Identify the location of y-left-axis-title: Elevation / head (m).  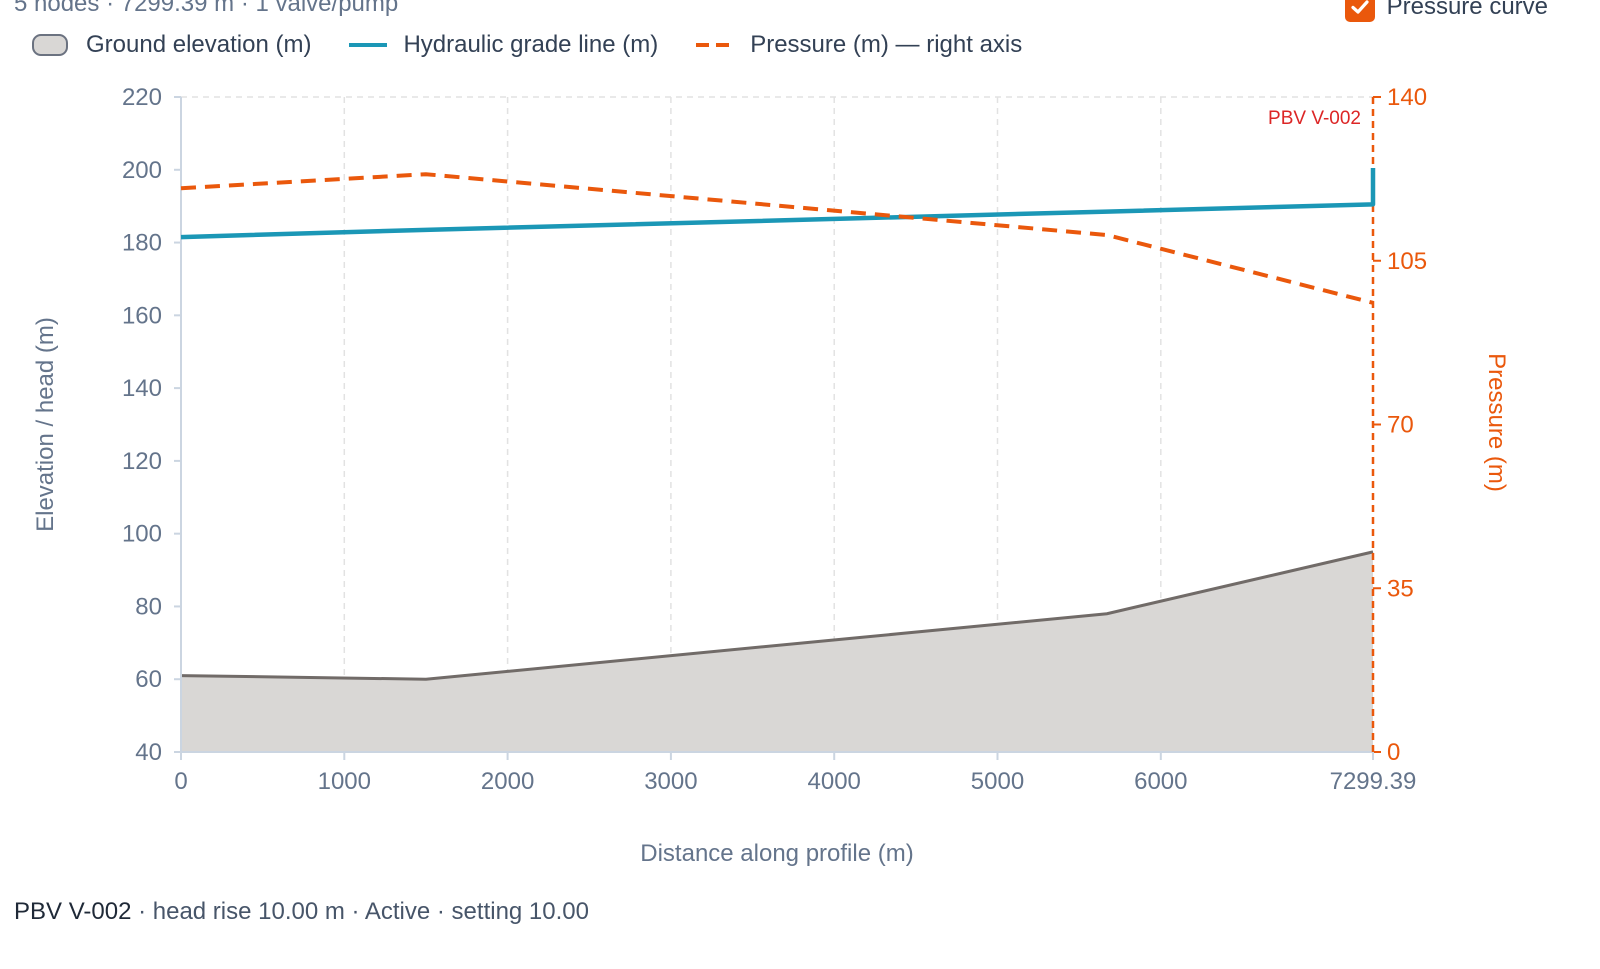
(45, 424).